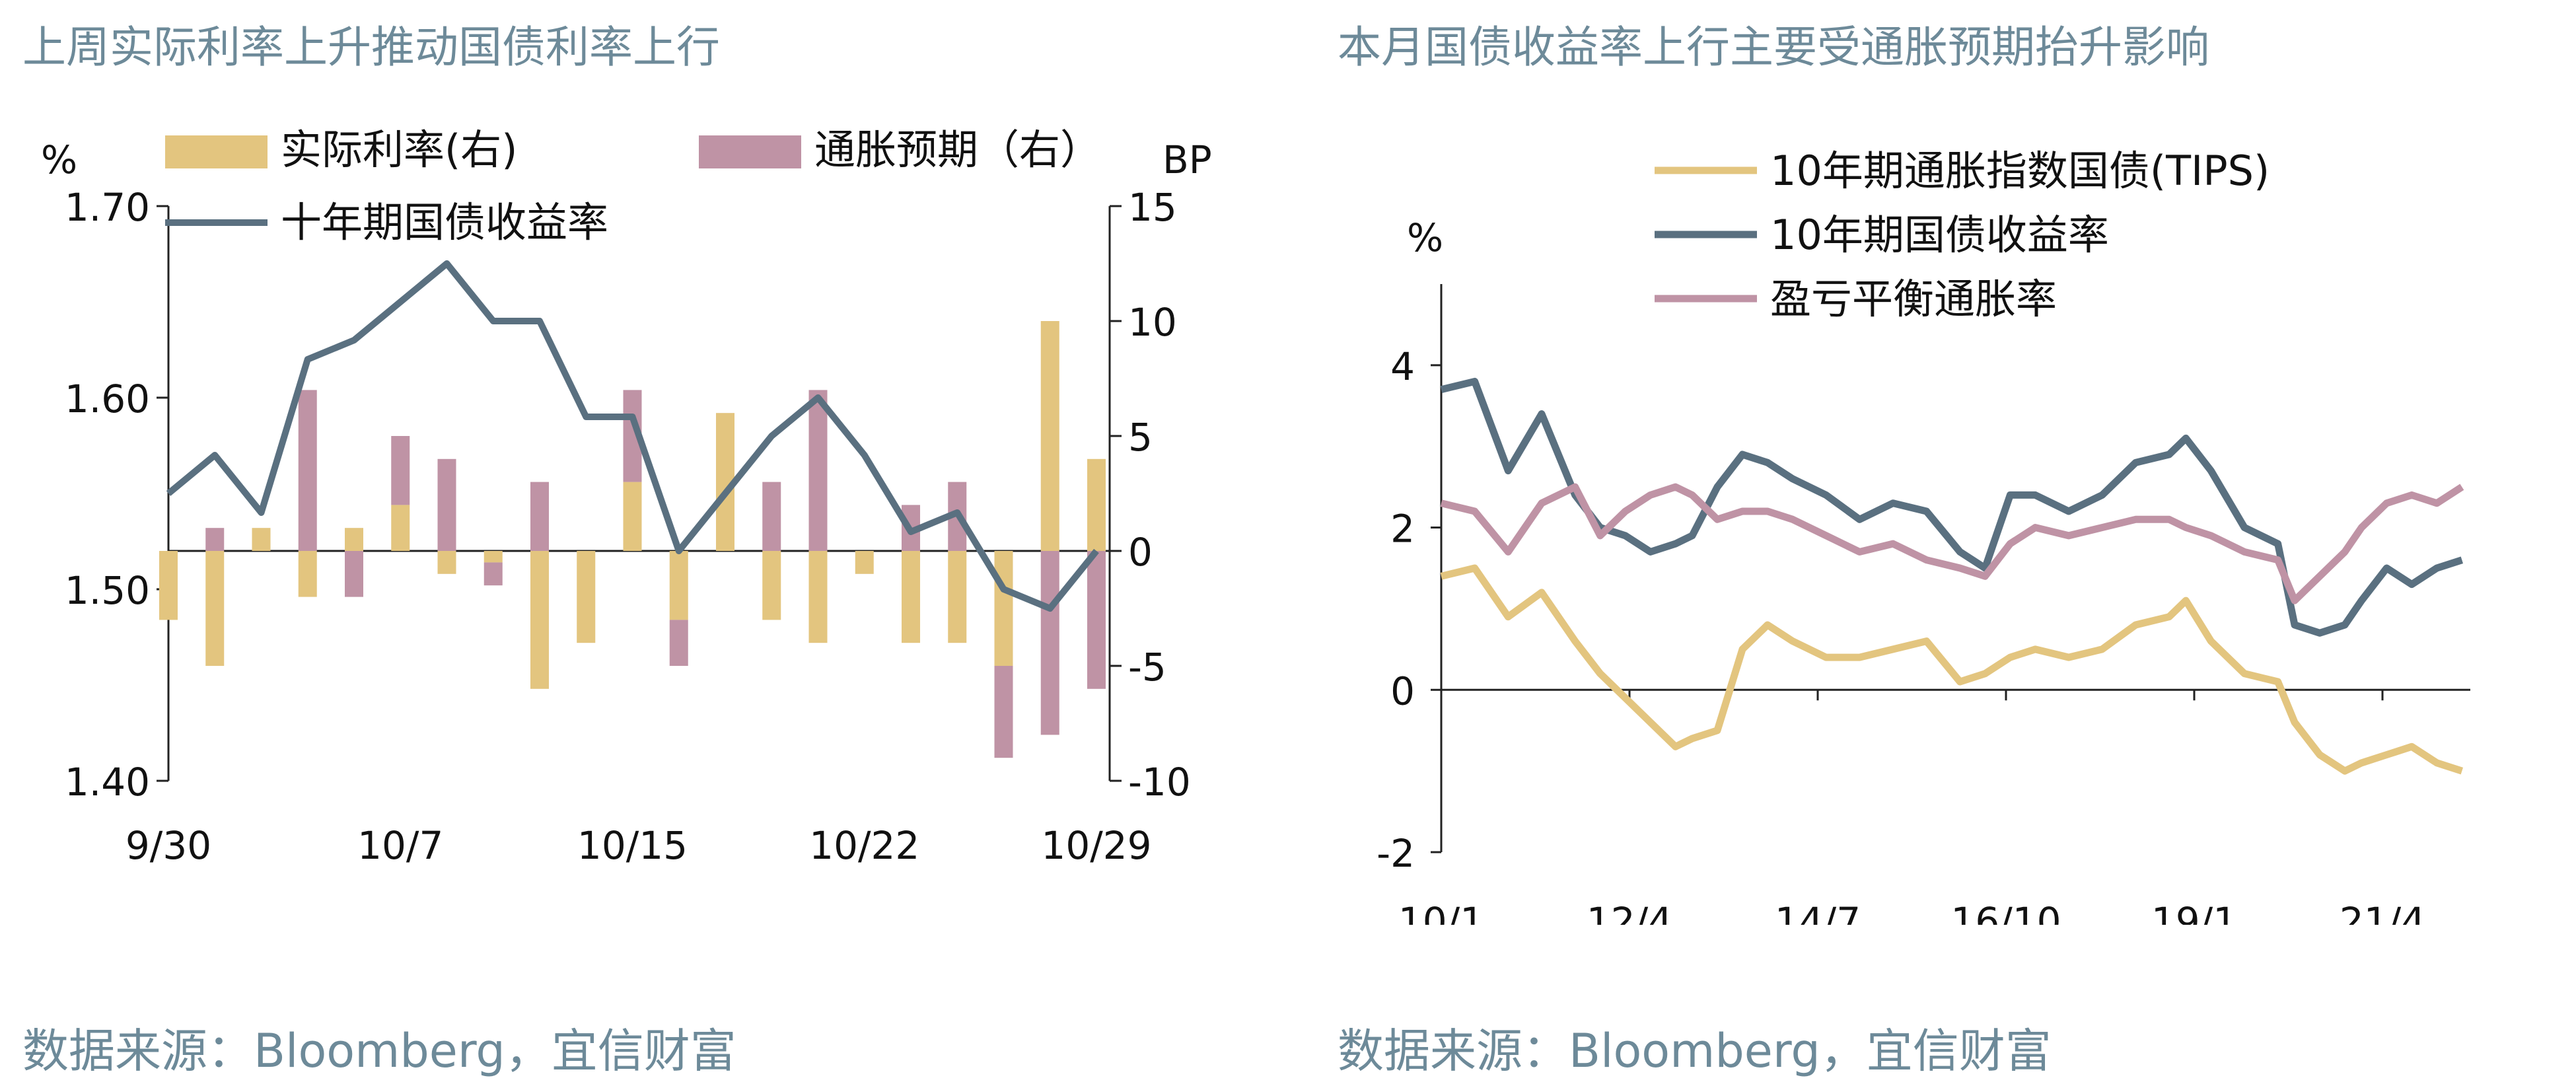  Describe the element at coordinates (108, 590) in the screenshot. I see `left-tick-label: 1.50` at that location.